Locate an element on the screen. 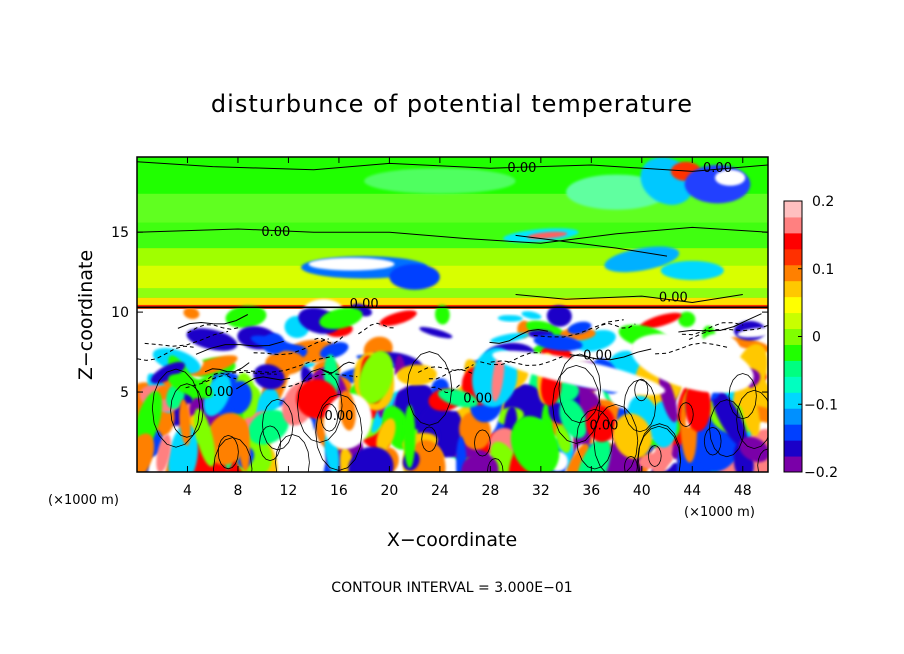  x-tick-label: 20 is located at coordinates (389, 491).